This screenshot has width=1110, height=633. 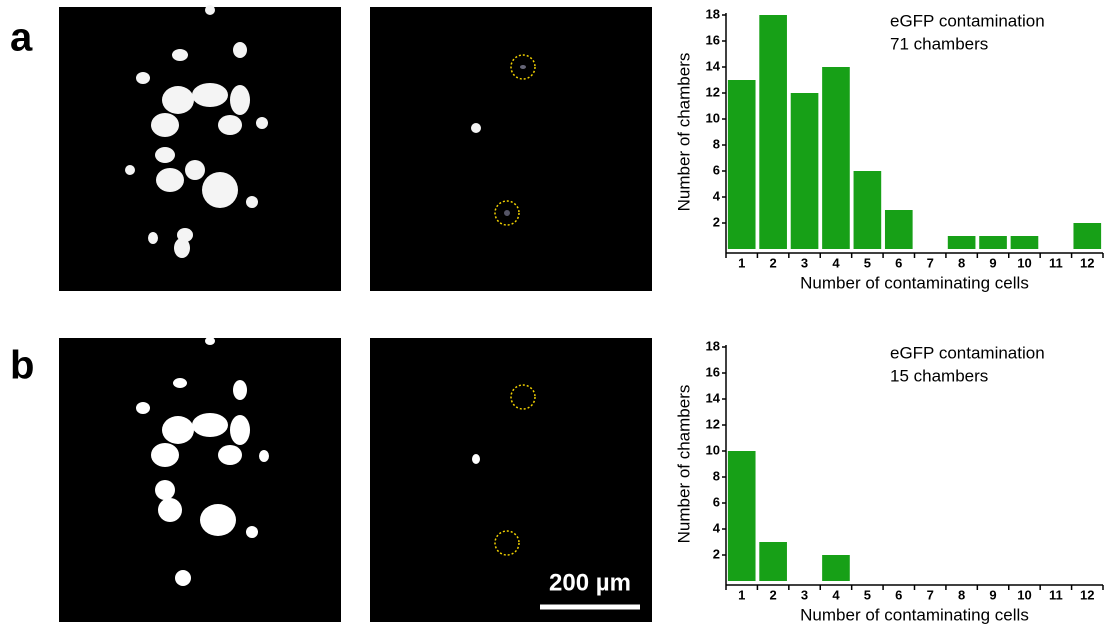 What do you see at coordinates (590, 582) in the screenshot?
I see `scale-bar-label: 200 µm` at bounding box center [590, 582].